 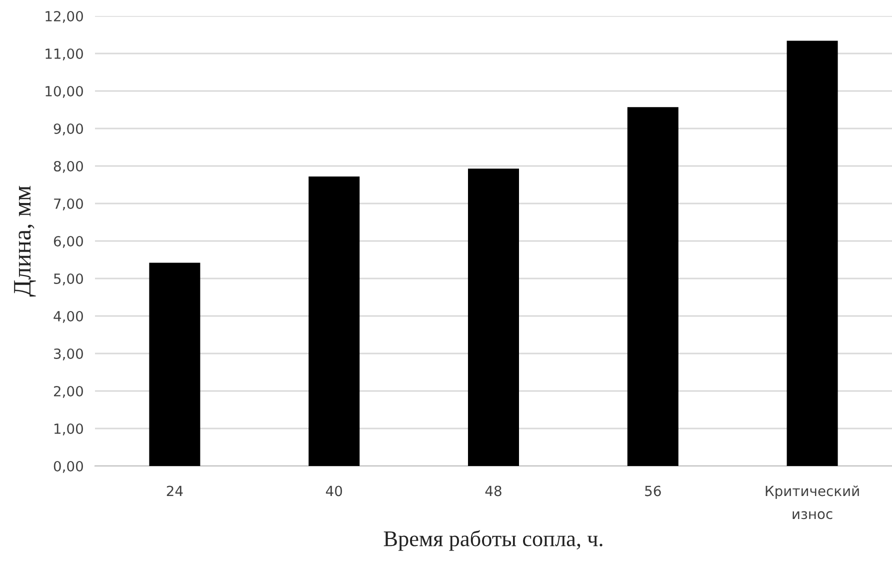 What do you see at coordinates (68, 466) in the screenshot?
I see `y-tick-label: 0,00` at bounding box center [68, 466].